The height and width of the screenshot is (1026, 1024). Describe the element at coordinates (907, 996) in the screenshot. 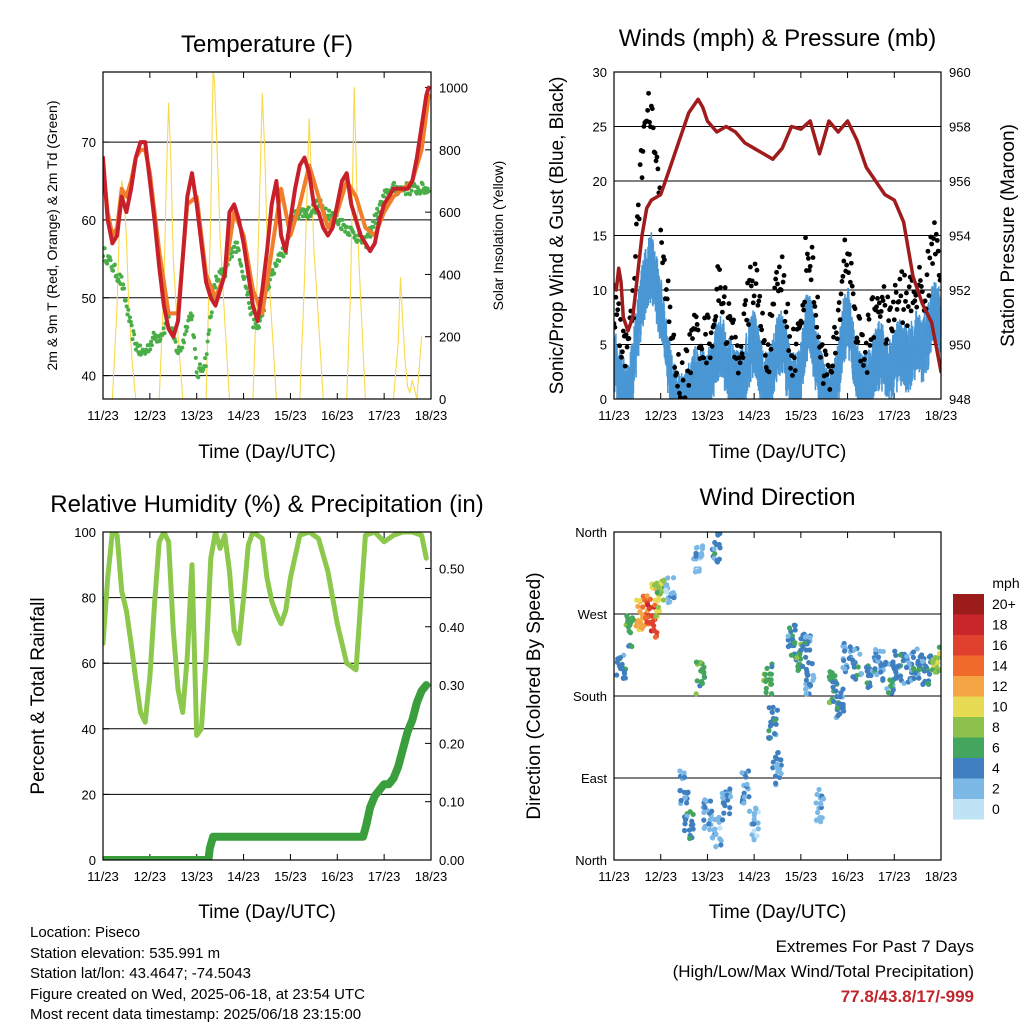

I see `extremes-values: 77.8/43.8/17/-999` at that location.